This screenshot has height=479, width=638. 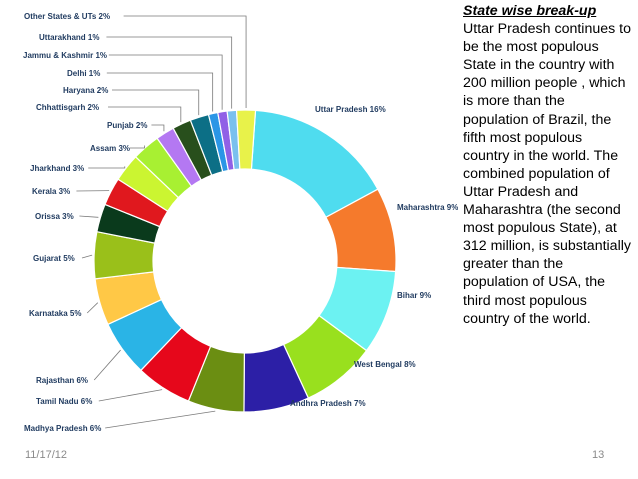 I want to click on slide-date: 11/17/12, so click(x=46, y=455).